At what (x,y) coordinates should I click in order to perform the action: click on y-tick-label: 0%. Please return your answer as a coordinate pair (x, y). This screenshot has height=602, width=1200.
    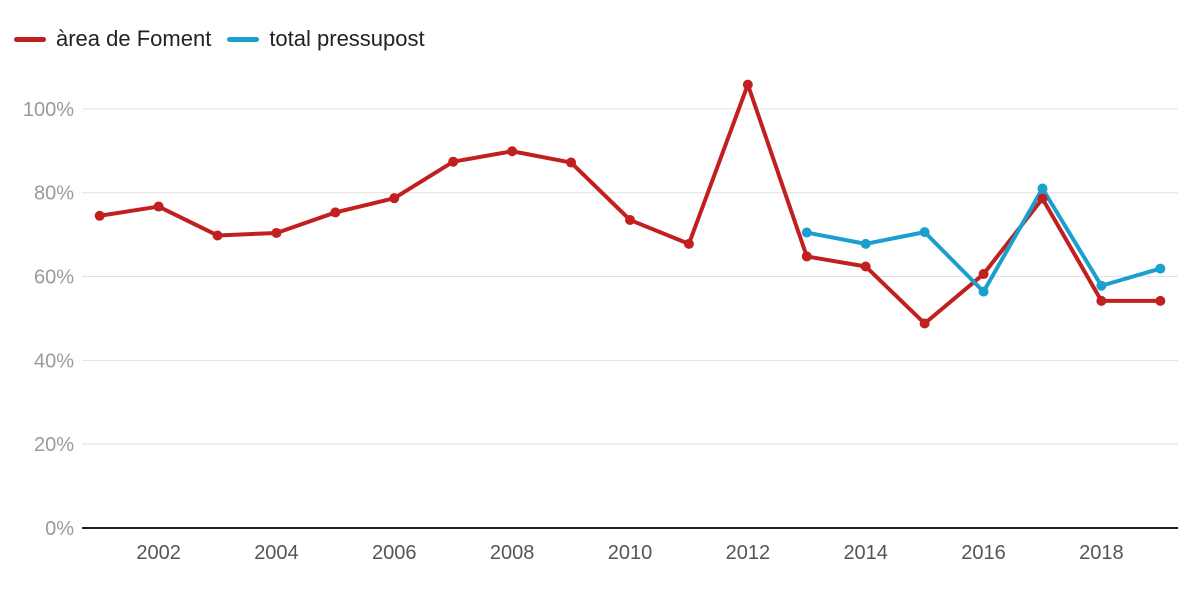
    Looking at the image, I should click on (59, 529).